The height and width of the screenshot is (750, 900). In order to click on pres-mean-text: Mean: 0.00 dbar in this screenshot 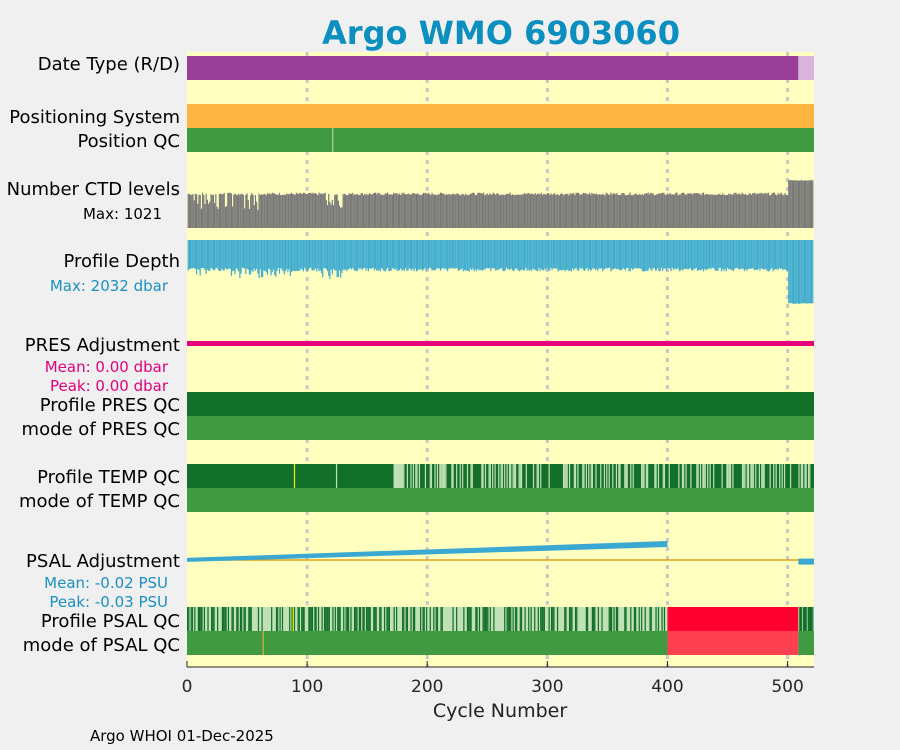, I will do `click(107, 367)`.